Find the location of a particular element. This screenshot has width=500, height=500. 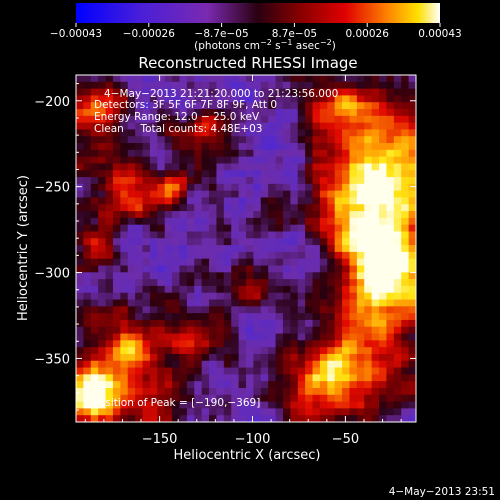

footer-timestamp: 4−May−2013 23:51 is located at coordinates (442, 492).